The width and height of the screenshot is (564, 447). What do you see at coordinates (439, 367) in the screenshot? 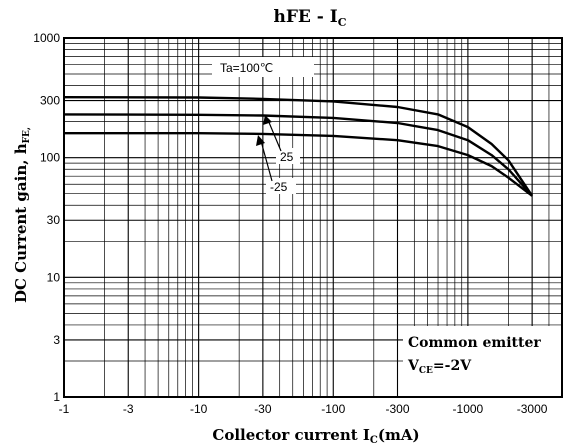
I see `condition-vce: VCE=-2V` at bounding box center [439, 367].